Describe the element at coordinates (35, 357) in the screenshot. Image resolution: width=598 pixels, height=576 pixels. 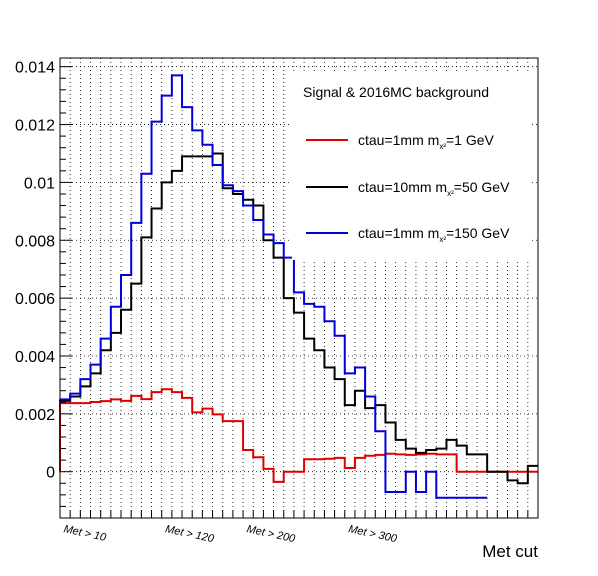
I see `y-tick-label: 0.004` at that location.